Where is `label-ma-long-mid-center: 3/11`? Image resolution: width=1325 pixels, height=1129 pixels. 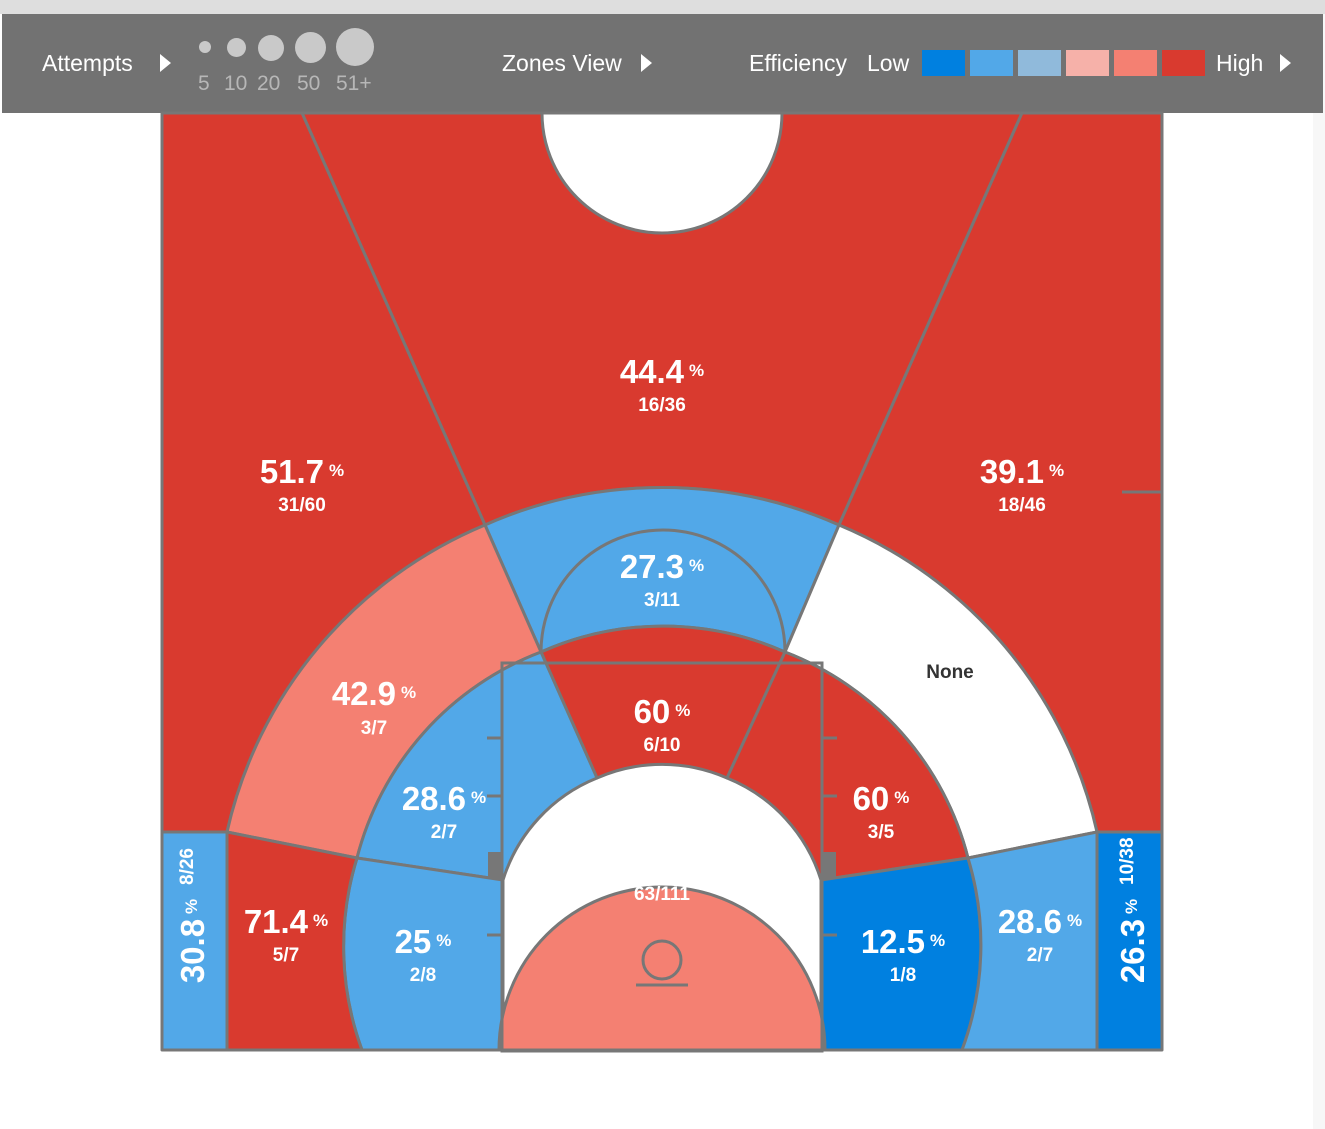 label-ma-long-mid-center: 3/11 is located at coordinates (662, 600).